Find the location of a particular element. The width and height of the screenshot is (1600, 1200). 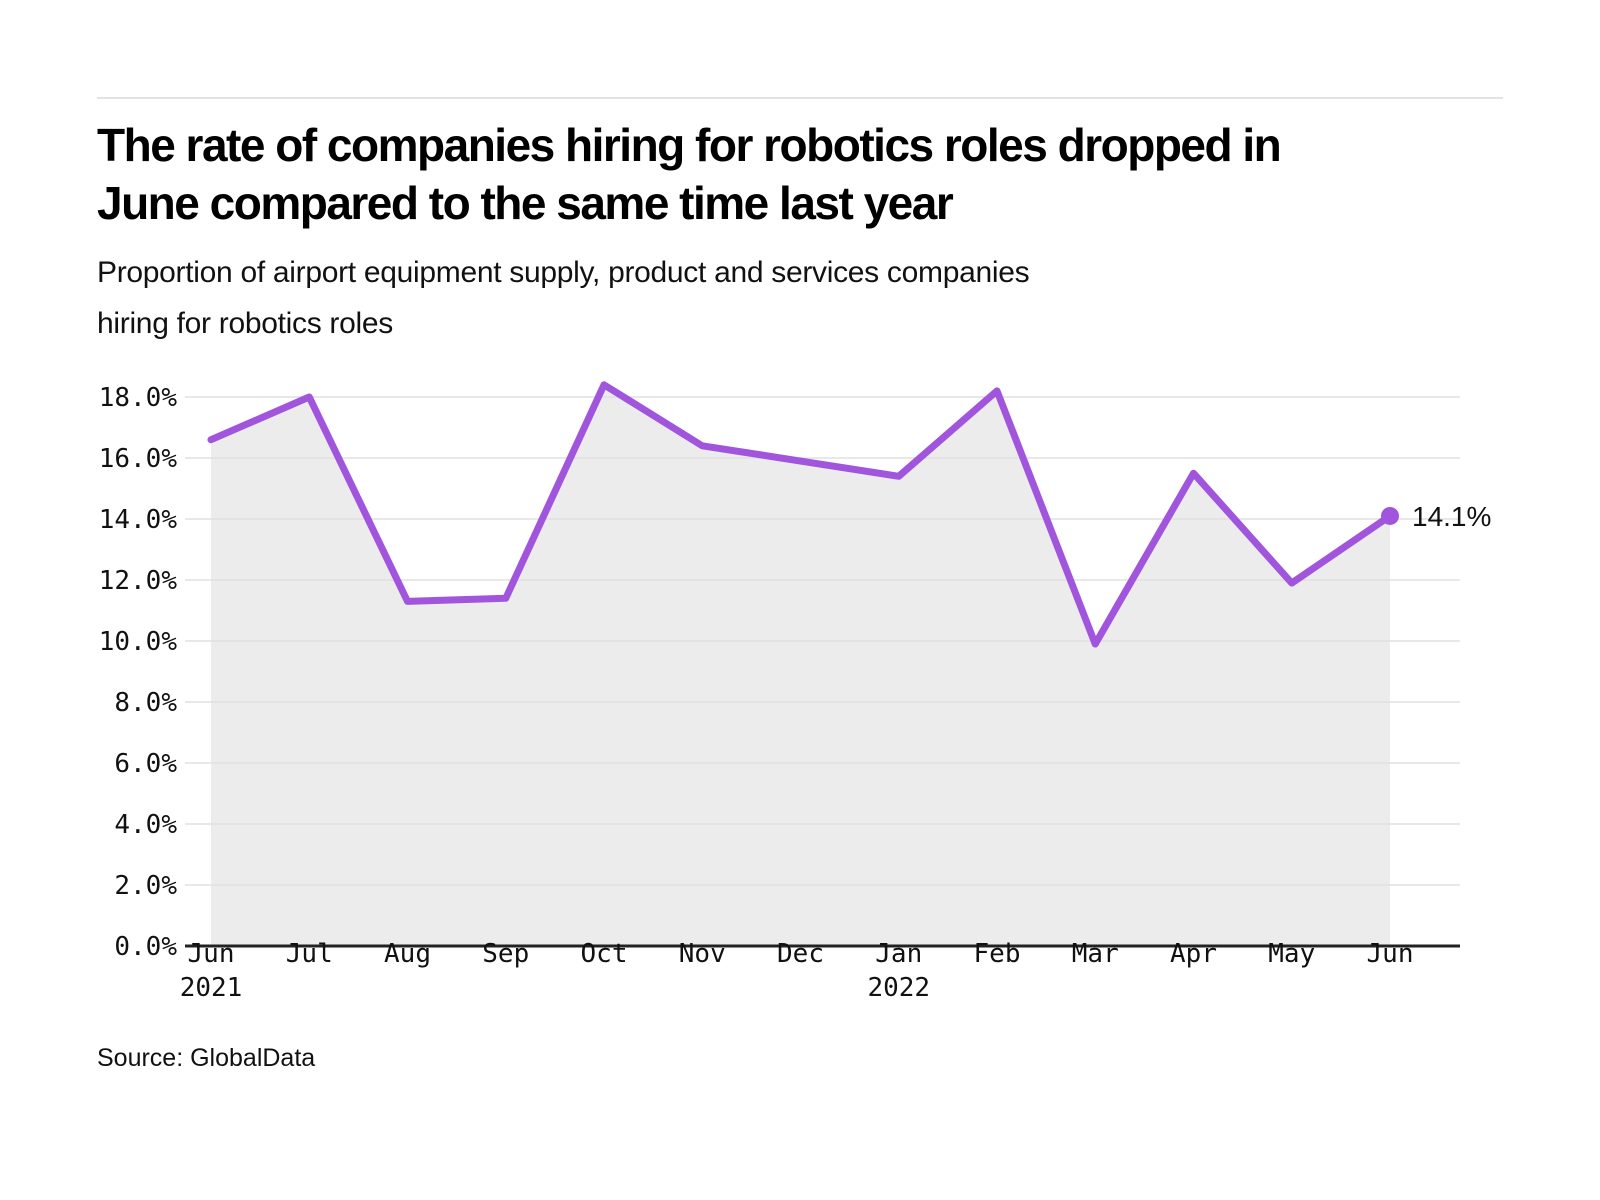

x-year-label: 2022 is located at coordinates (898, 988).